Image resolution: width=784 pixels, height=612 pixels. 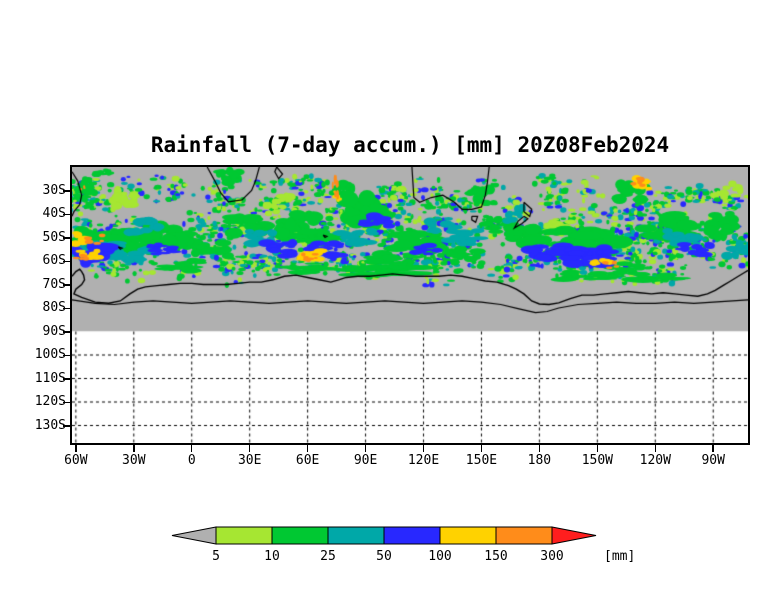 What do you see at coordinates (439, 556) in the screenshot?
I see `colorbar-level-label: 100` at bounding box center [439, 556].